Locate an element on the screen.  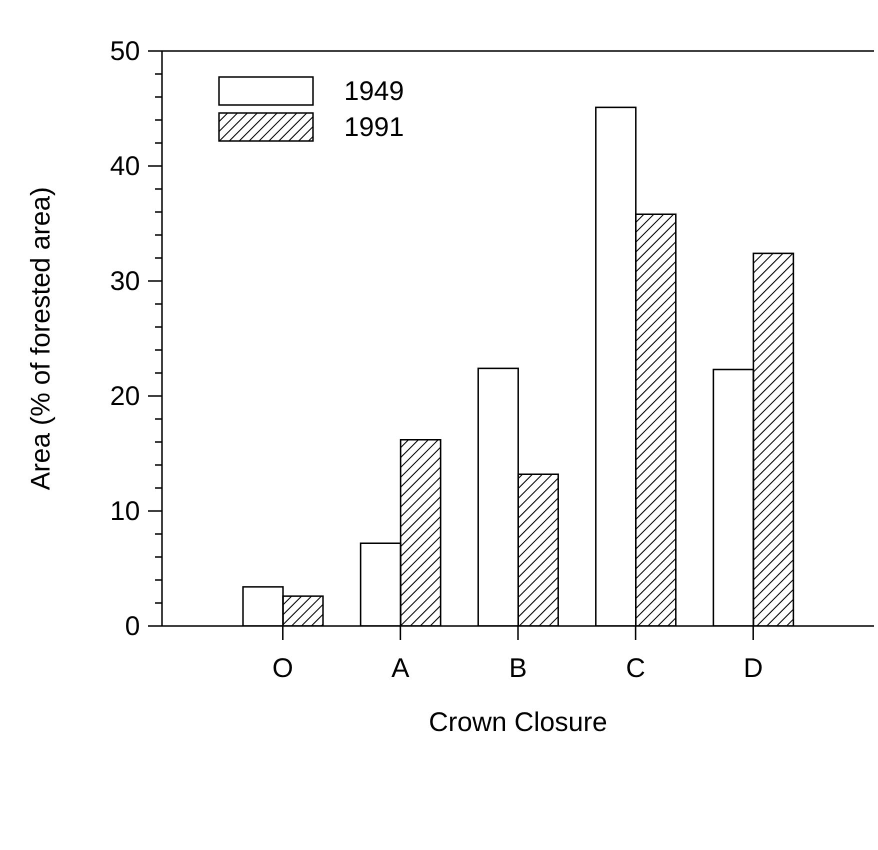
y-tick-label: 40 is located at coordinates (125, 166).